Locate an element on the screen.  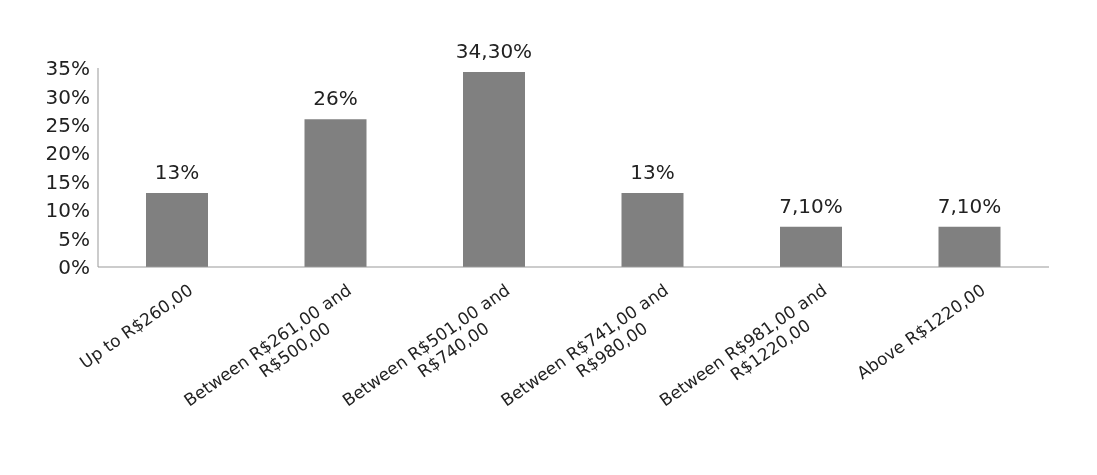
y-tick-label: 5% is located at coordinates (74, 238).